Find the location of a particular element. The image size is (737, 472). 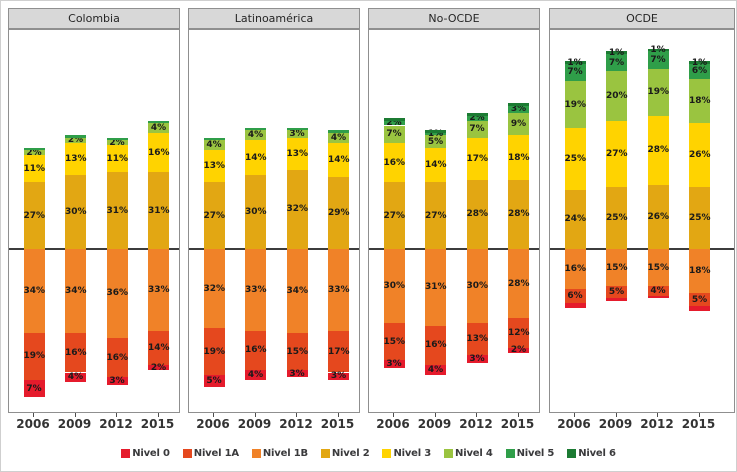

legend-label: Nivel 1B is located at coordinates (285, 453).